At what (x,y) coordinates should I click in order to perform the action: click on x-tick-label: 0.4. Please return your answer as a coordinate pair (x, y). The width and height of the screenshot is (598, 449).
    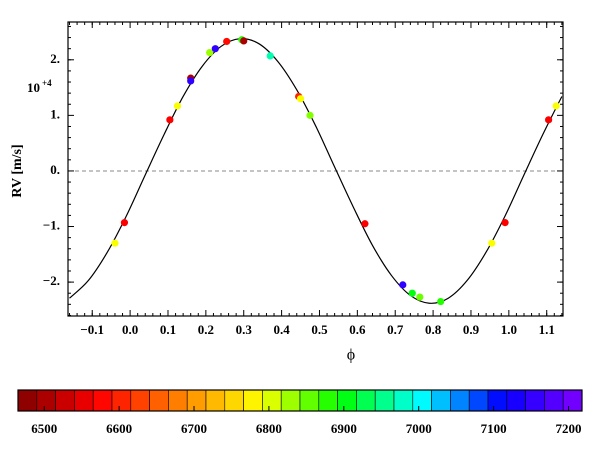
    Looking at the image, I should click on (281, 329).